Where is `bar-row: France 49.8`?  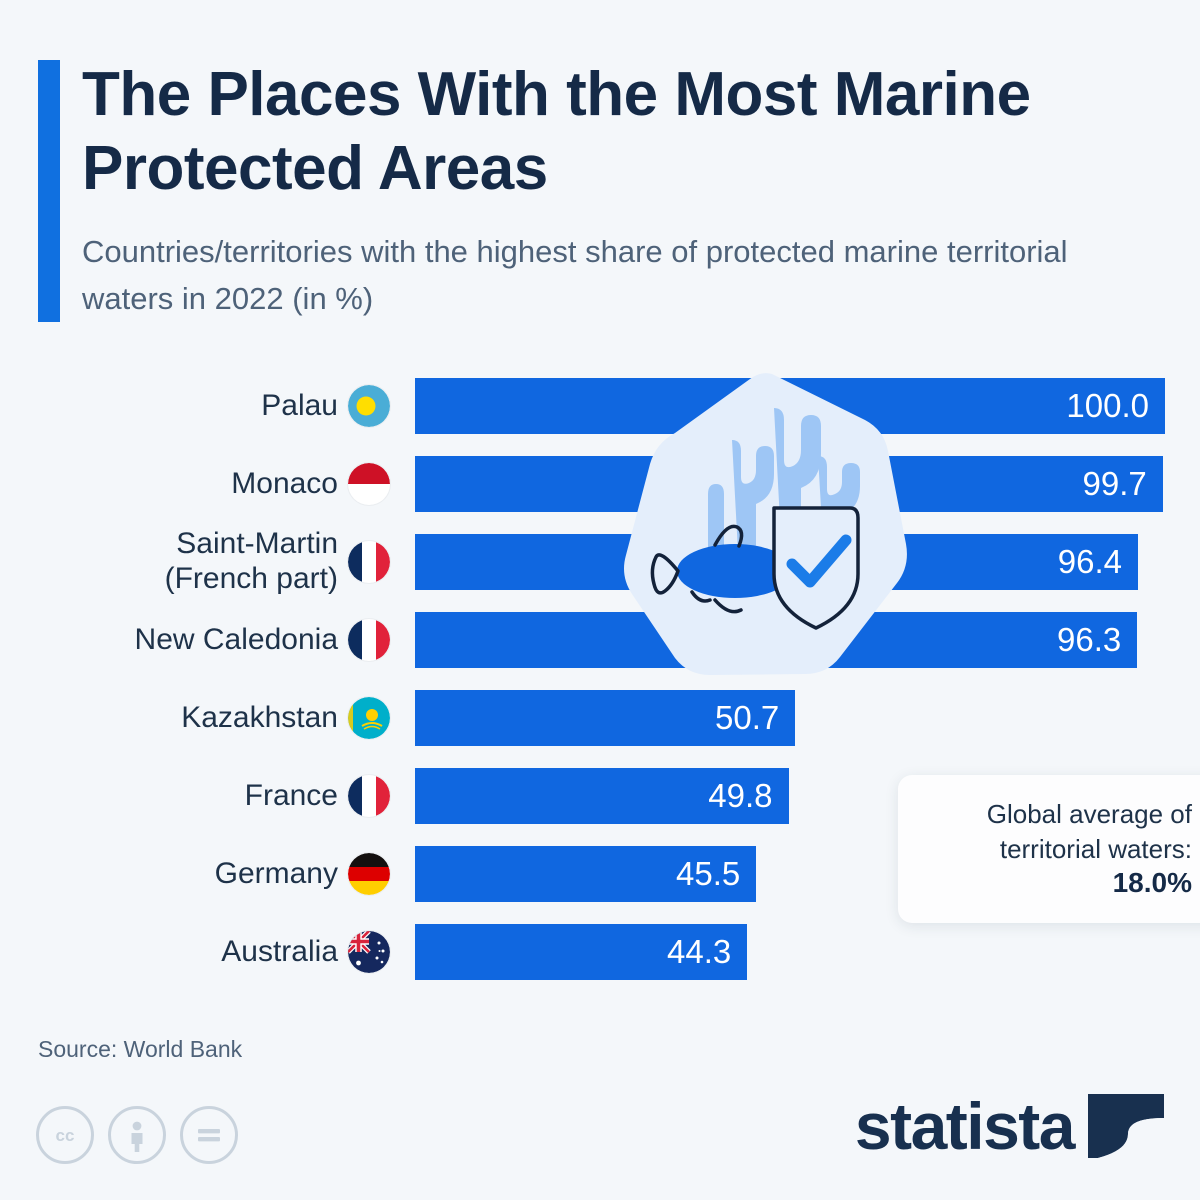 bar-row: France 49.8 is located at coordinates (600, 796).